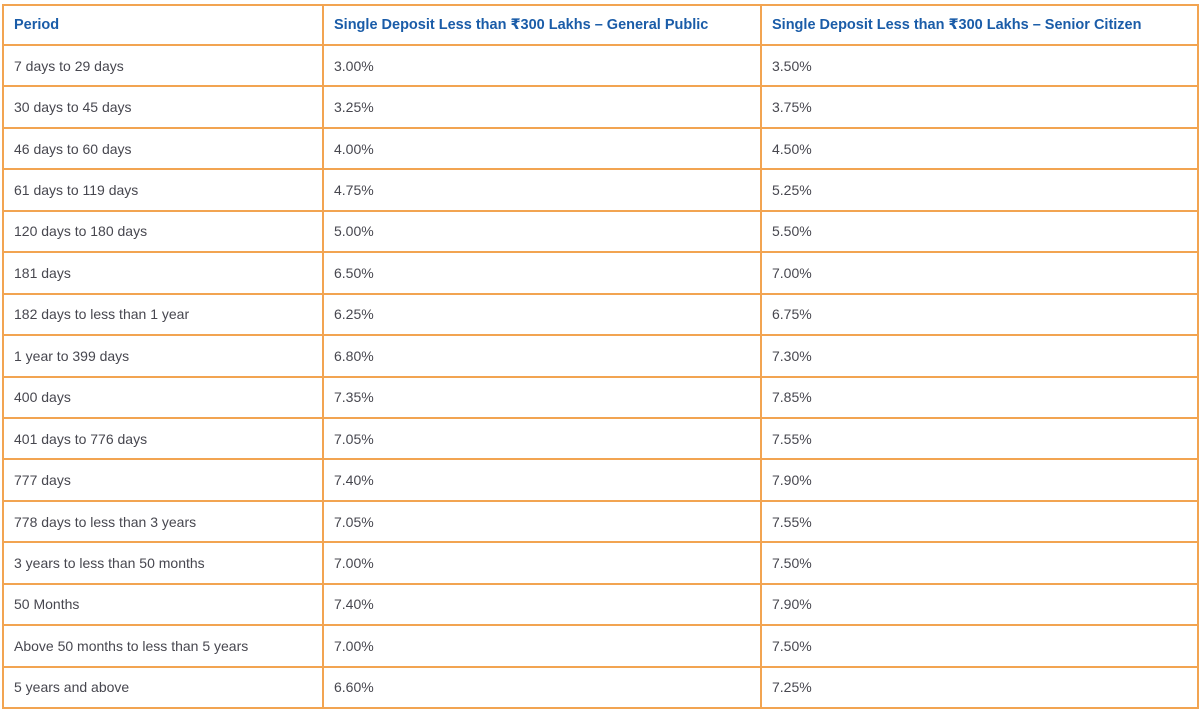 Image resolution: width=1200 pixels, height=711 pixels. What do you see at coordinates (979, 65) in the screenshot?
I see `cell-senior-citizen-rate: 3.50%` at bounding box center [979, 65].